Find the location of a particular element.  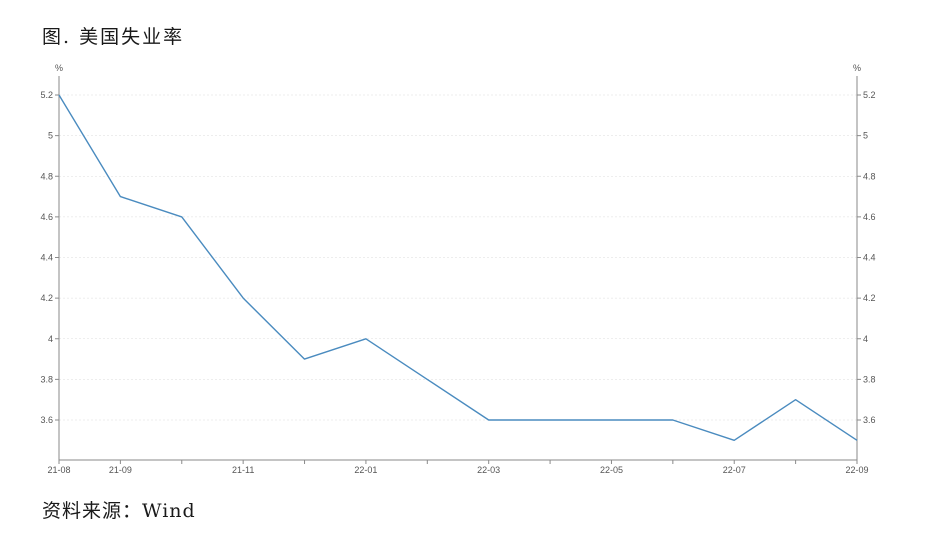

y-tick-label-right: 5.2 is located at coordinates (869, 95).